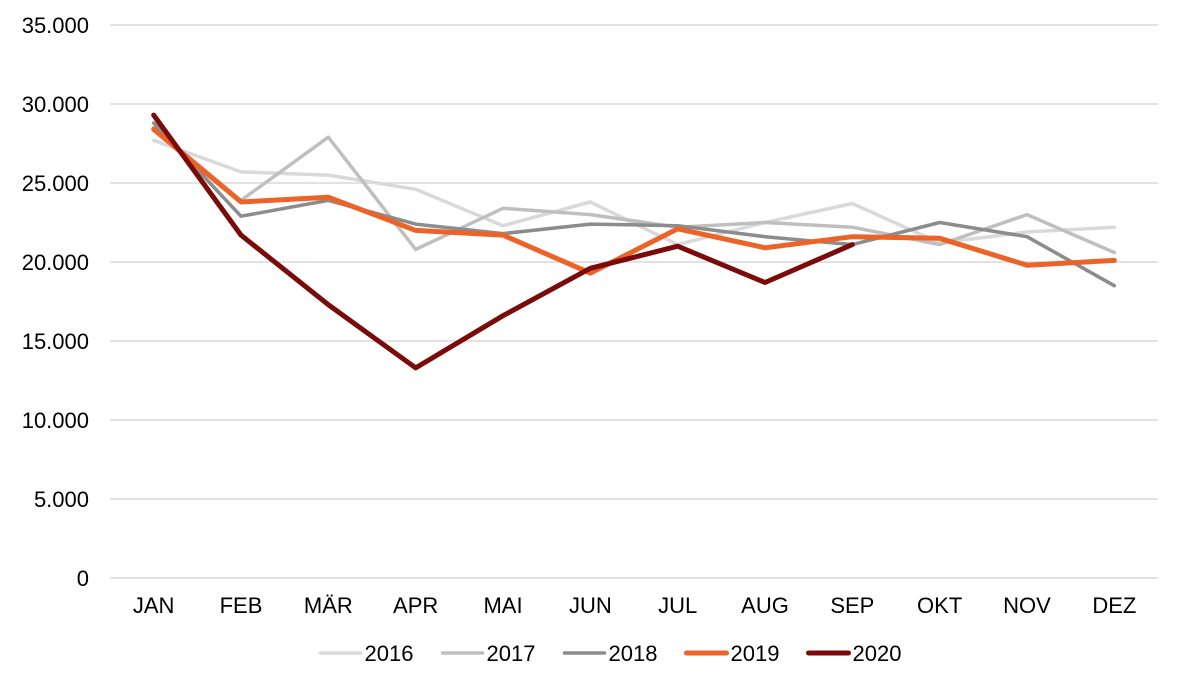 This screenshot has width=1181, height=686. What do you see at coordinates (241, 605) in the screenshot?
I see `x-tick-label: FEB` at bounding box center [241, 605].